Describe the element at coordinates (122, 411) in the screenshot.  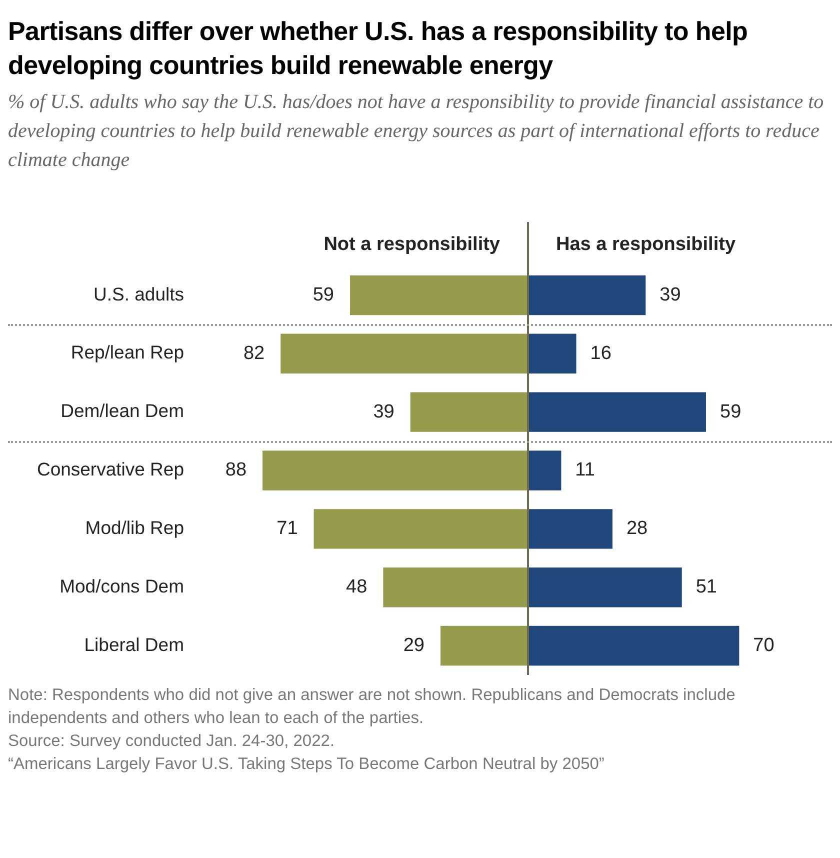
I see `y-tick-label: Dem/lean Dem` at that location.